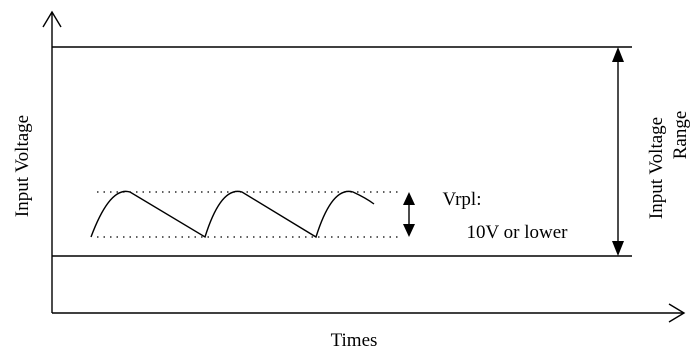 The width and height of the screenshot is (695, 354). What do you see at coordinates (618, 248) in the screenshot?
I see `range-arrowhead-bottom` at bounding box center [618, 248].